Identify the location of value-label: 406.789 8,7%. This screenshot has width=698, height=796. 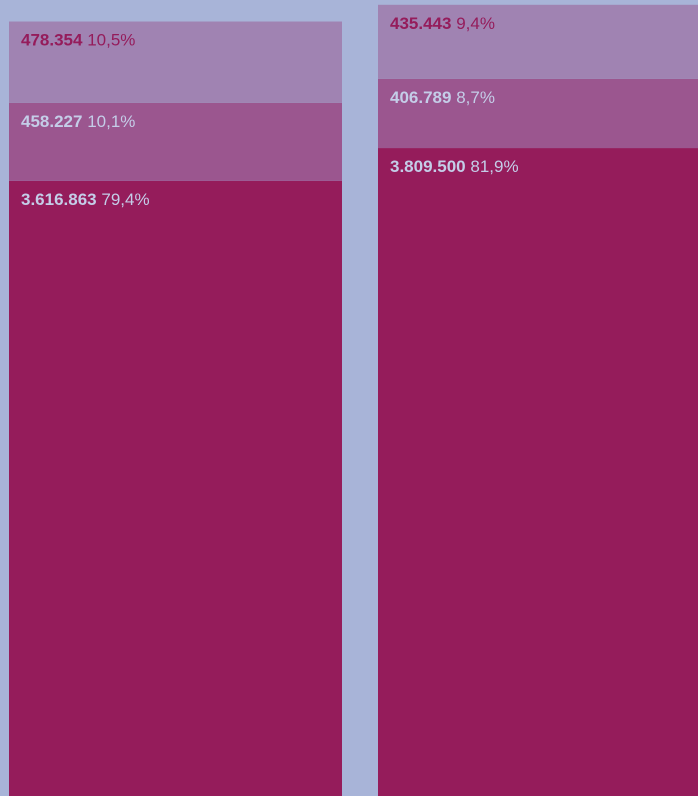
(442, 97).